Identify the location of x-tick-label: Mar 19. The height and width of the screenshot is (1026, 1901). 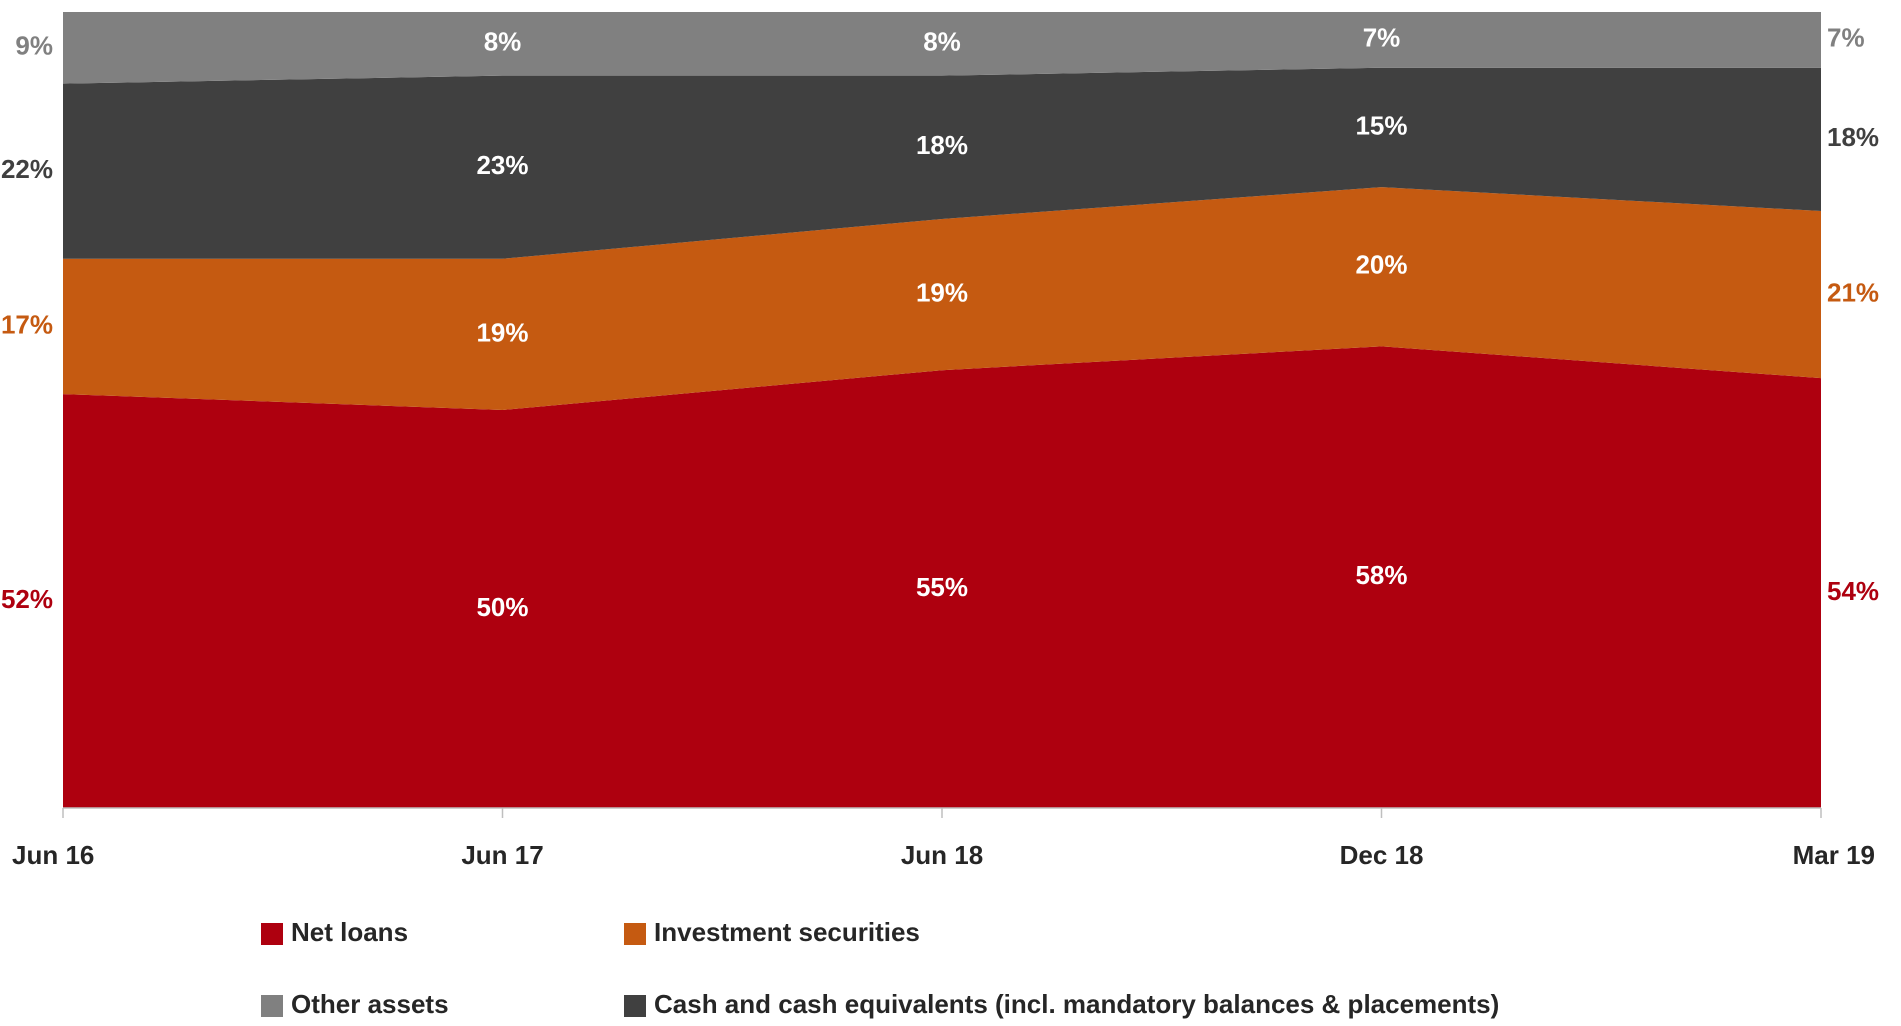
(1834, 855).